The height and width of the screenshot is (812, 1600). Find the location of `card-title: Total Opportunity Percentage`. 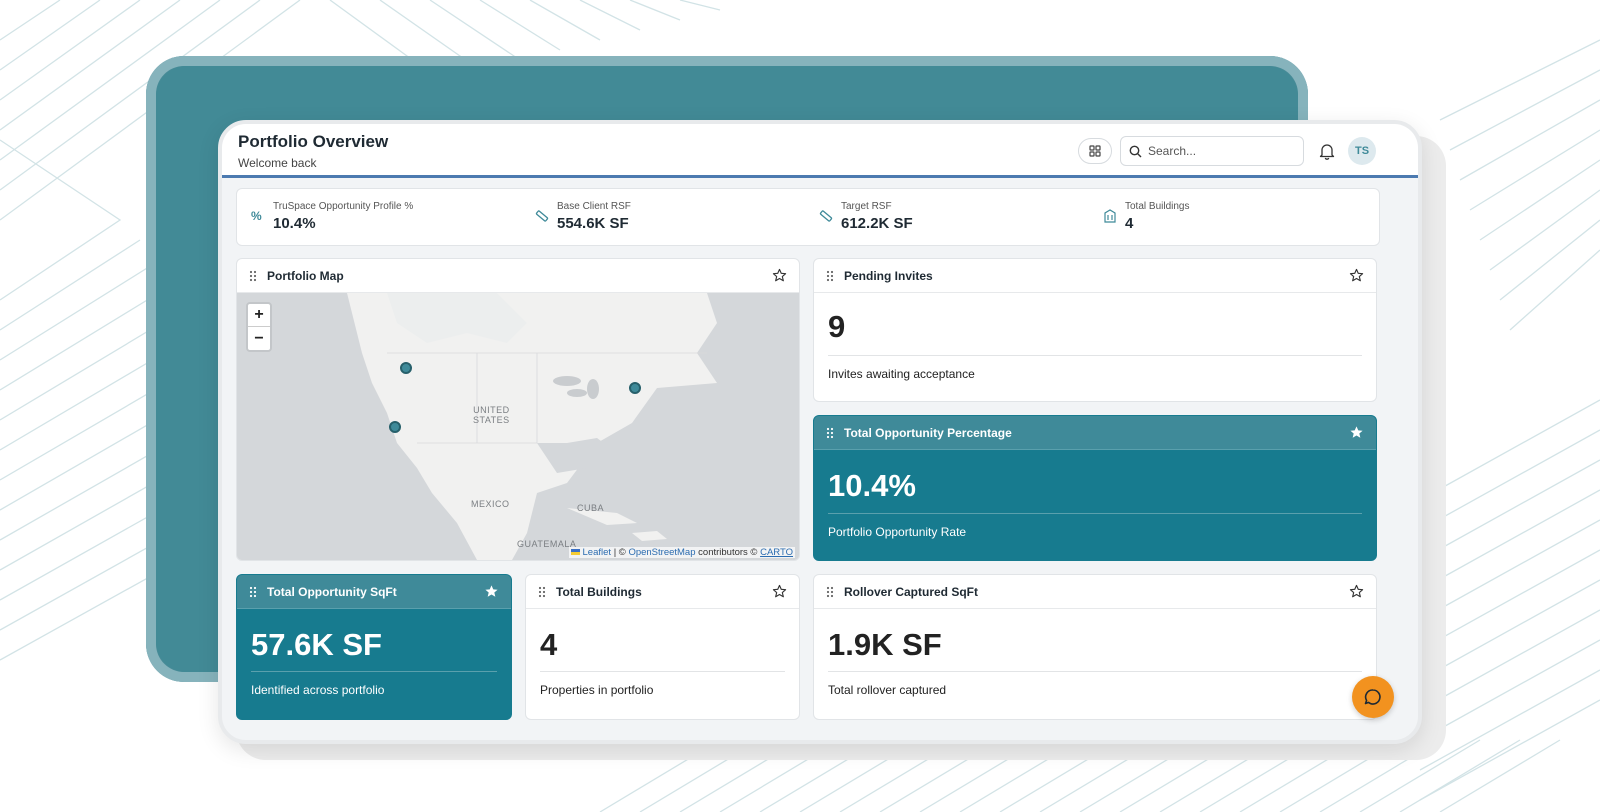

card-title: Total Opportunity Percentage is located at coordinates (928, 433).